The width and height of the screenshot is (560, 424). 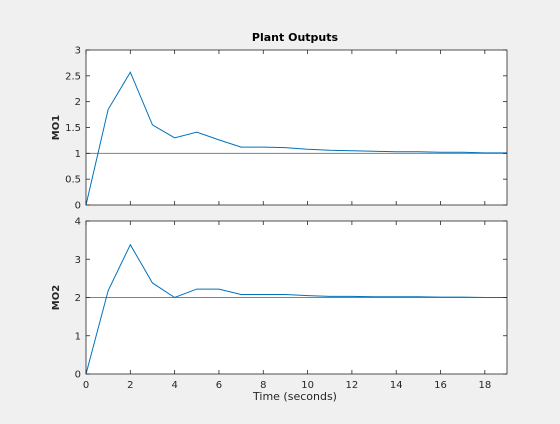 What do you see at coordinates (86, 385) in the screenshot?
I see `x-tick-label: 0` at bounding box center [86, 385].